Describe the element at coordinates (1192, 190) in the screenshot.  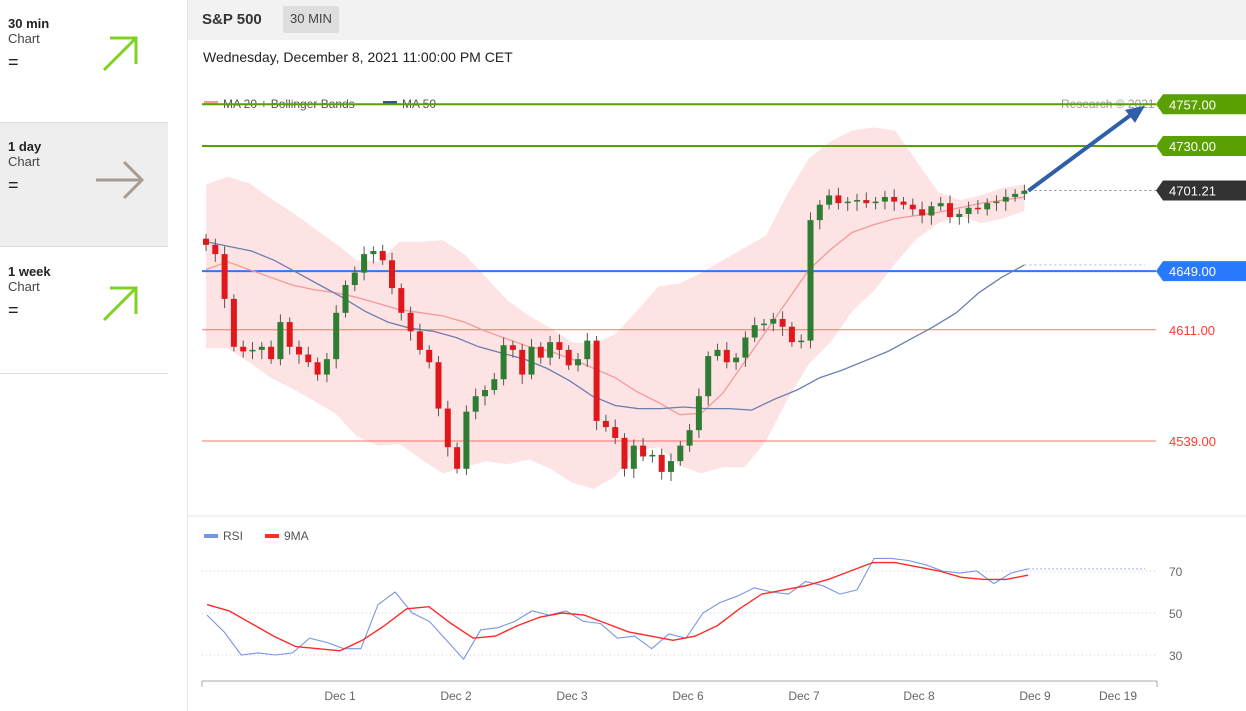
I see `level-tag-label-2: 4701.21` at that location.